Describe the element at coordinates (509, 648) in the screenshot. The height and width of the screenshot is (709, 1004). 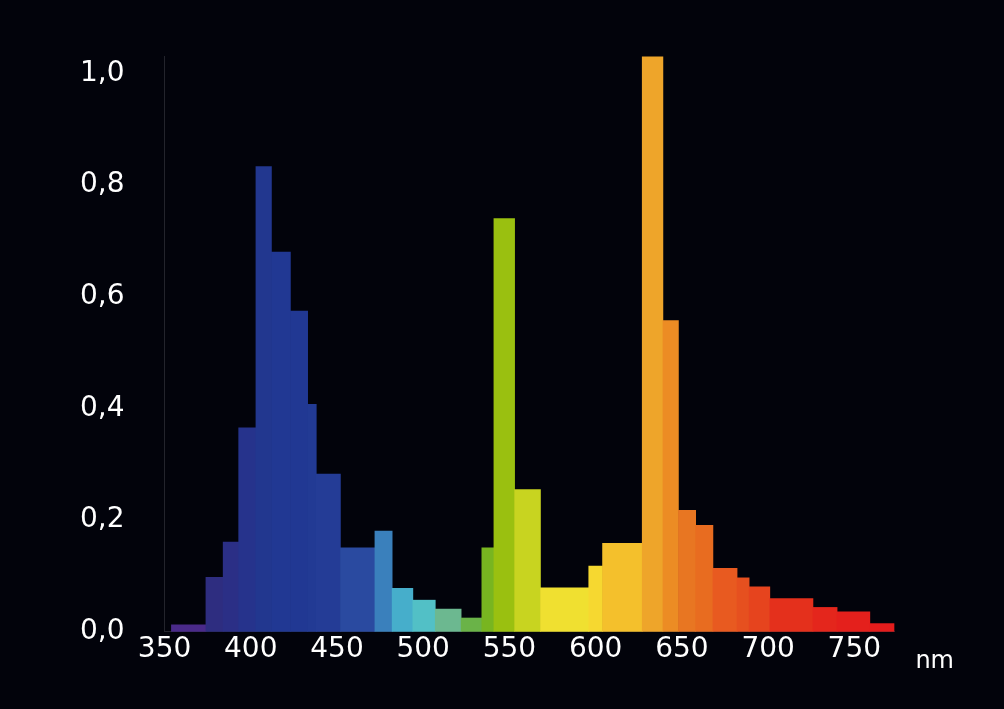
I see `x-tick-label: 550` at that location.